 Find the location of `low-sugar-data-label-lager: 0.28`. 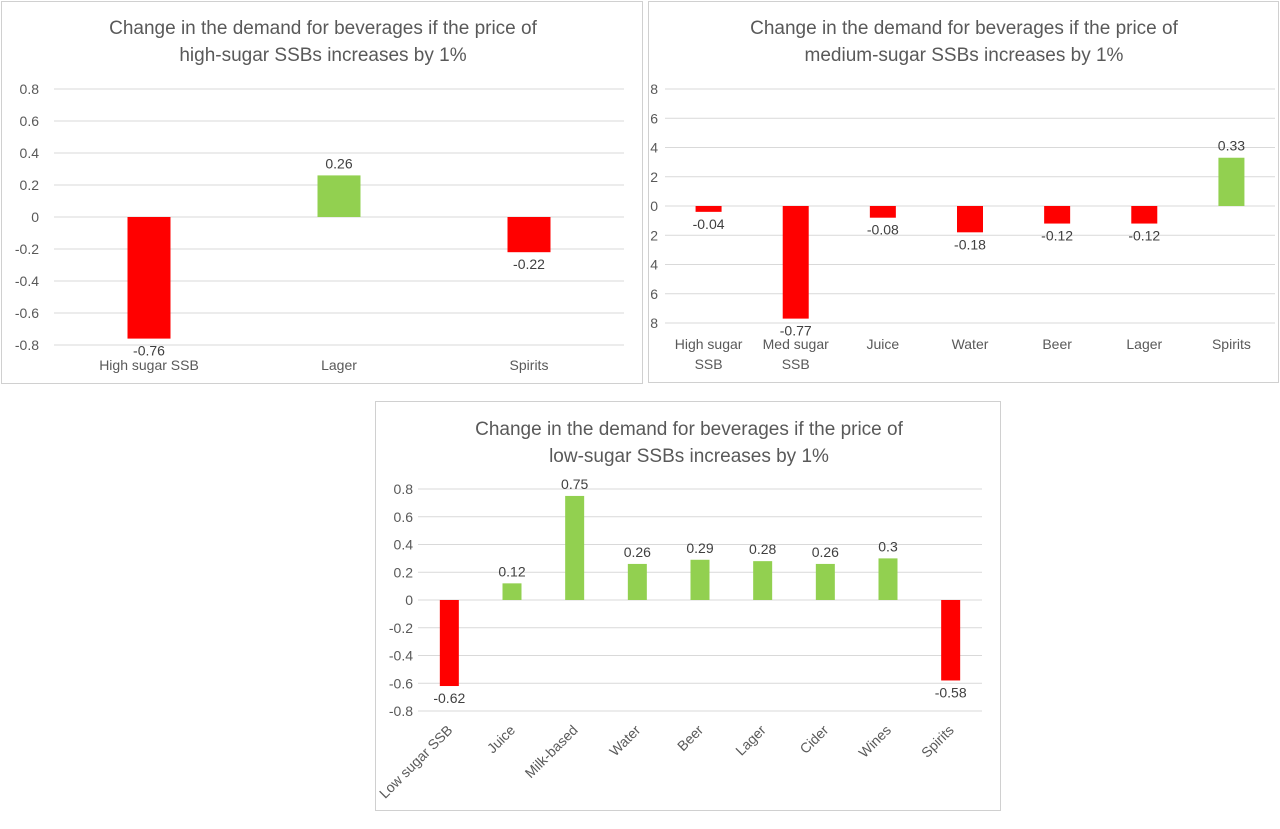

low-sugar-data-label-lager: 0.28 is located at coordinates (762, 549).